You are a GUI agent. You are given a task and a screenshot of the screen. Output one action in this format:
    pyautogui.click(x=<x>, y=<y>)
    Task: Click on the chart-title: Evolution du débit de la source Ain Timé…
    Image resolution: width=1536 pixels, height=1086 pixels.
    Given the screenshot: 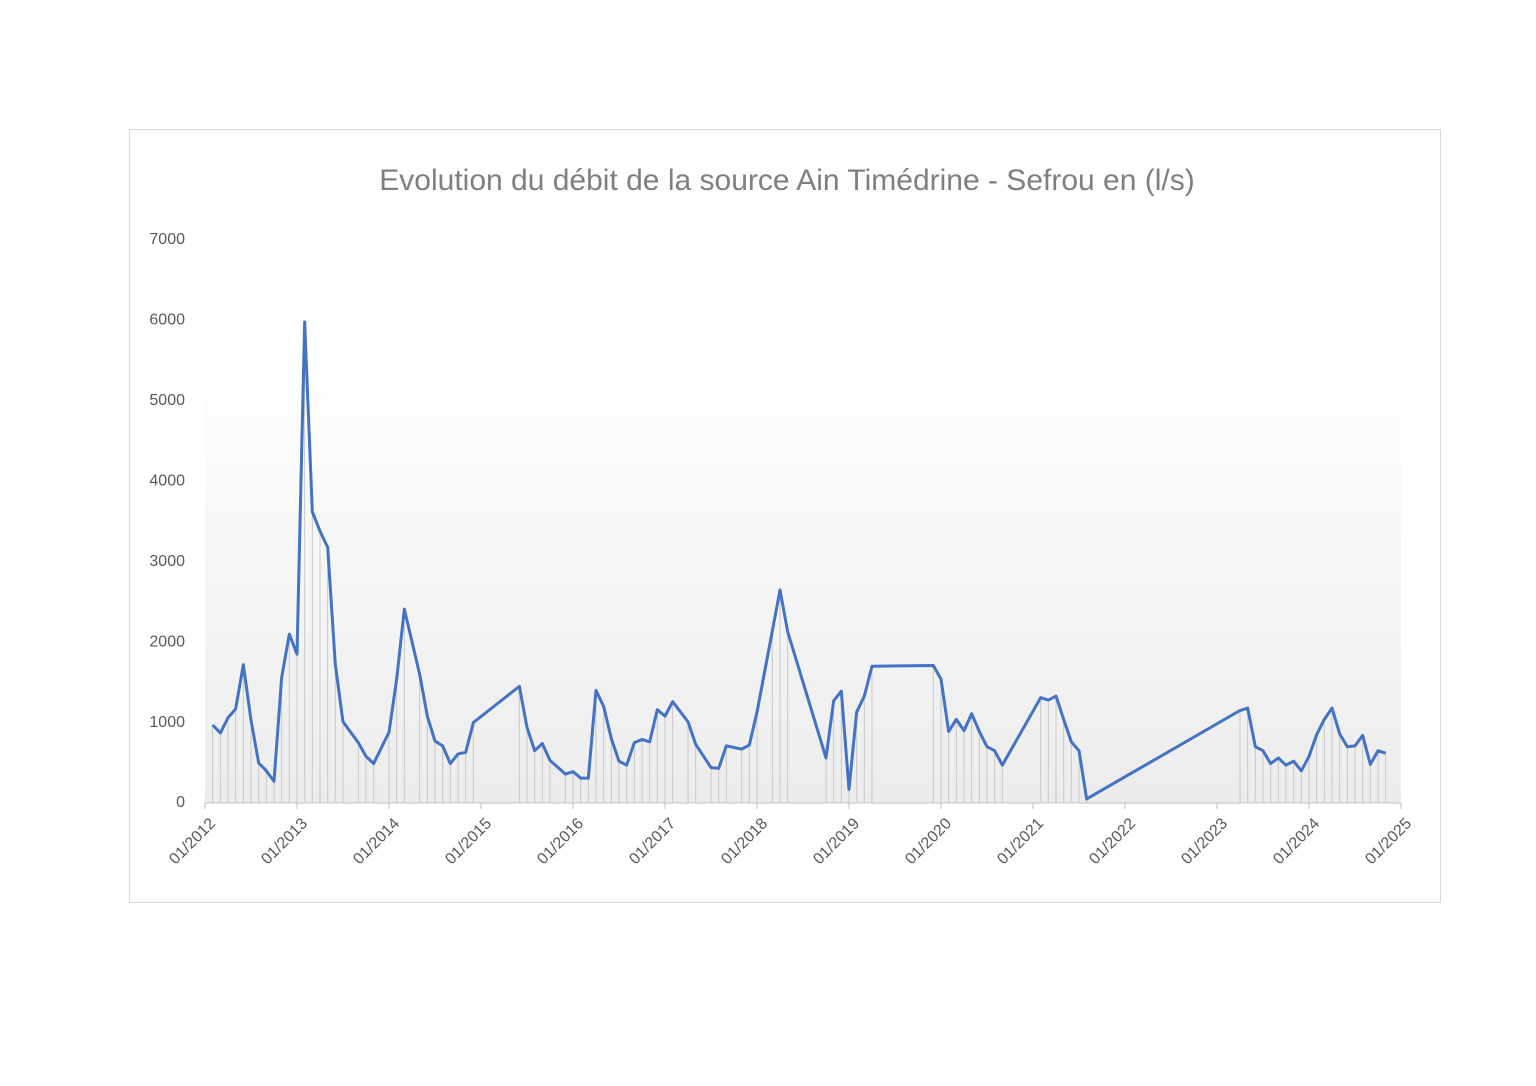 What is the action you would take?
    pyautogui.click(x=786, y=180)
    